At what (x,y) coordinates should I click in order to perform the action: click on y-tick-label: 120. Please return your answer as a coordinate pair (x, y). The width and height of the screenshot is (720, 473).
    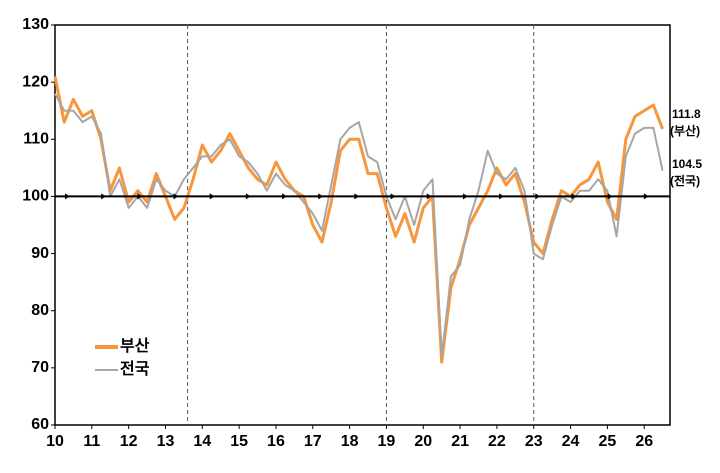
    Looking at the image, I should click on (35, 81).